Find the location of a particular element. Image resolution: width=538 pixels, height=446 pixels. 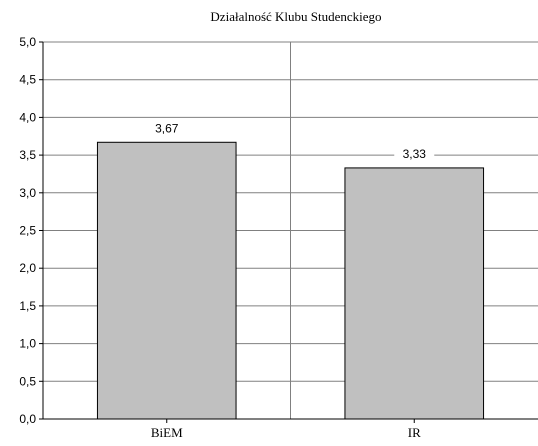

y-tick-label-5: 2,5 is located at coordinates (27, 231).